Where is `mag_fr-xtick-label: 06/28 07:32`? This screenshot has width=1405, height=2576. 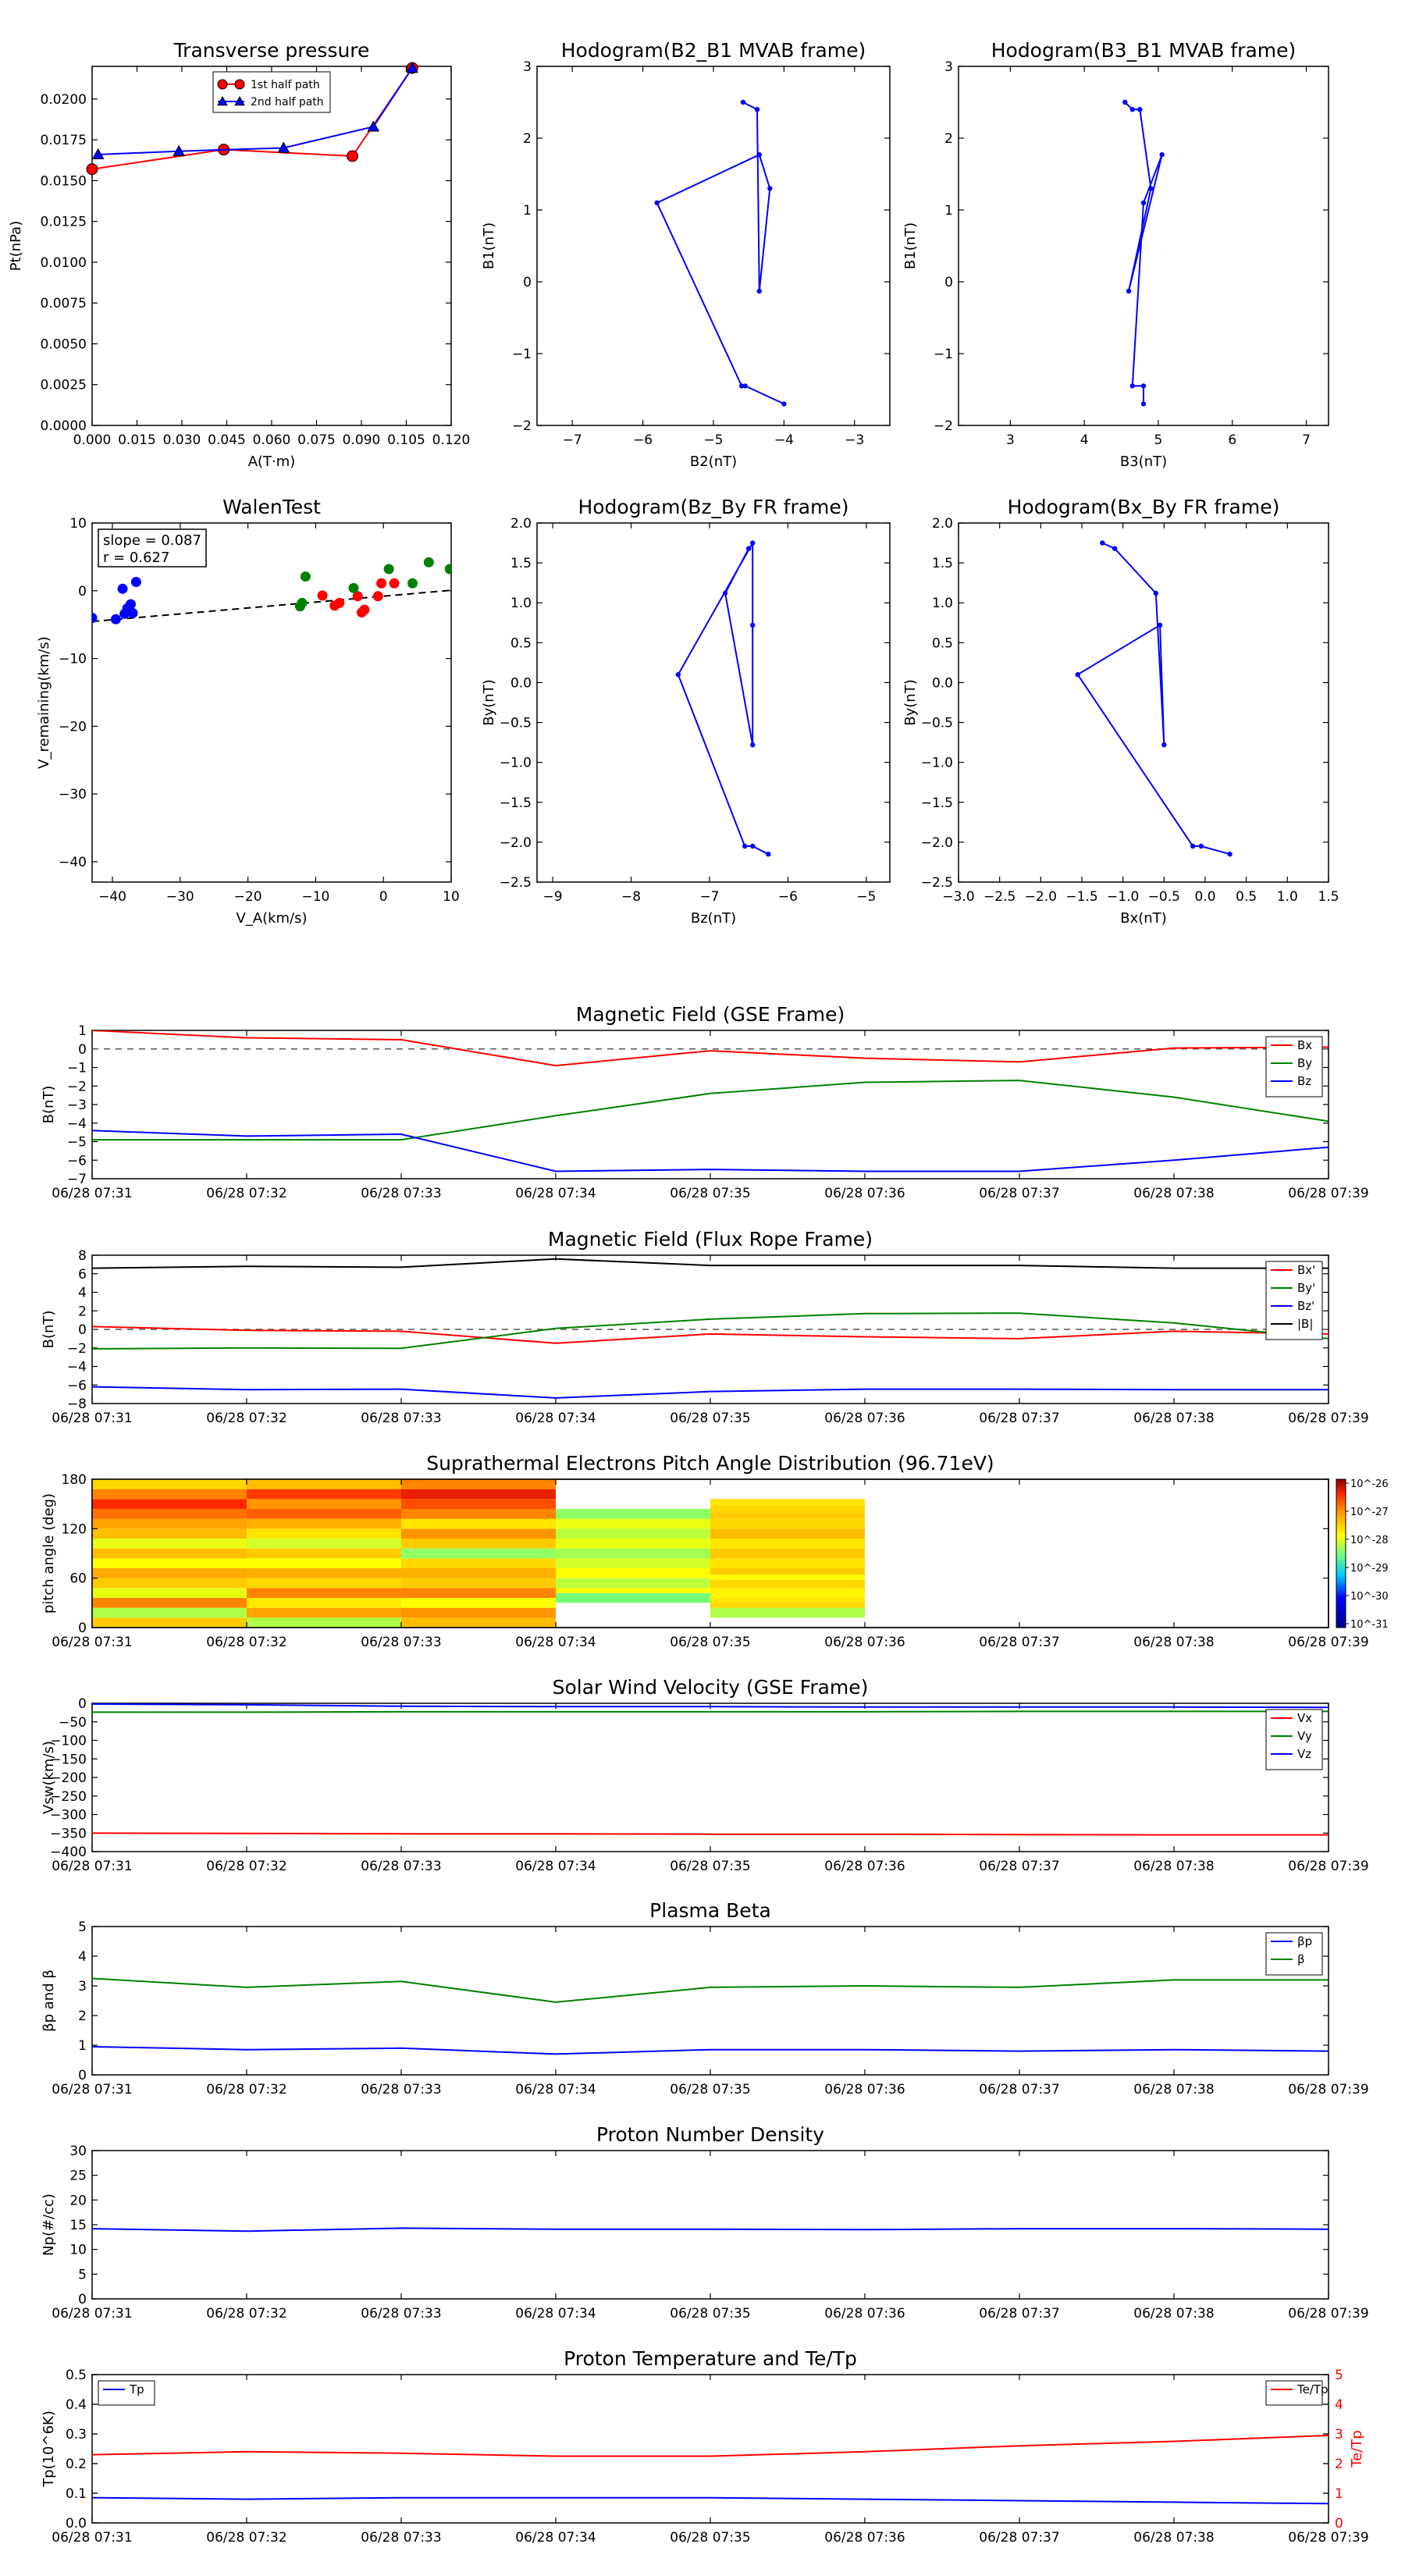 mag_fr-xtick-label: 06/28 07:32 is located at coordinates (246, 1418).